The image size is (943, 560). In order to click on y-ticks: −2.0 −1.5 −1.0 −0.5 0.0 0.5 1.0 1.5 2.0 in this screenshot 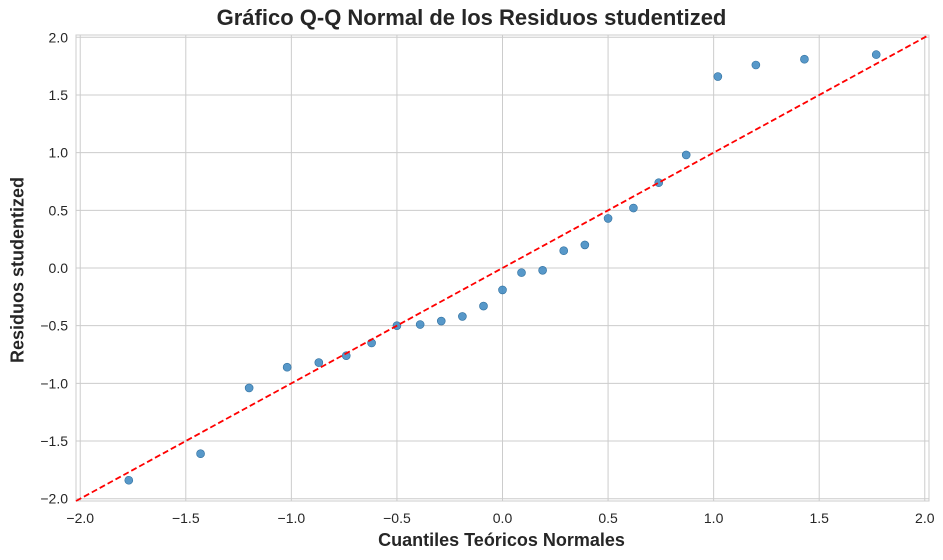, I will do `click(54, 267)`.